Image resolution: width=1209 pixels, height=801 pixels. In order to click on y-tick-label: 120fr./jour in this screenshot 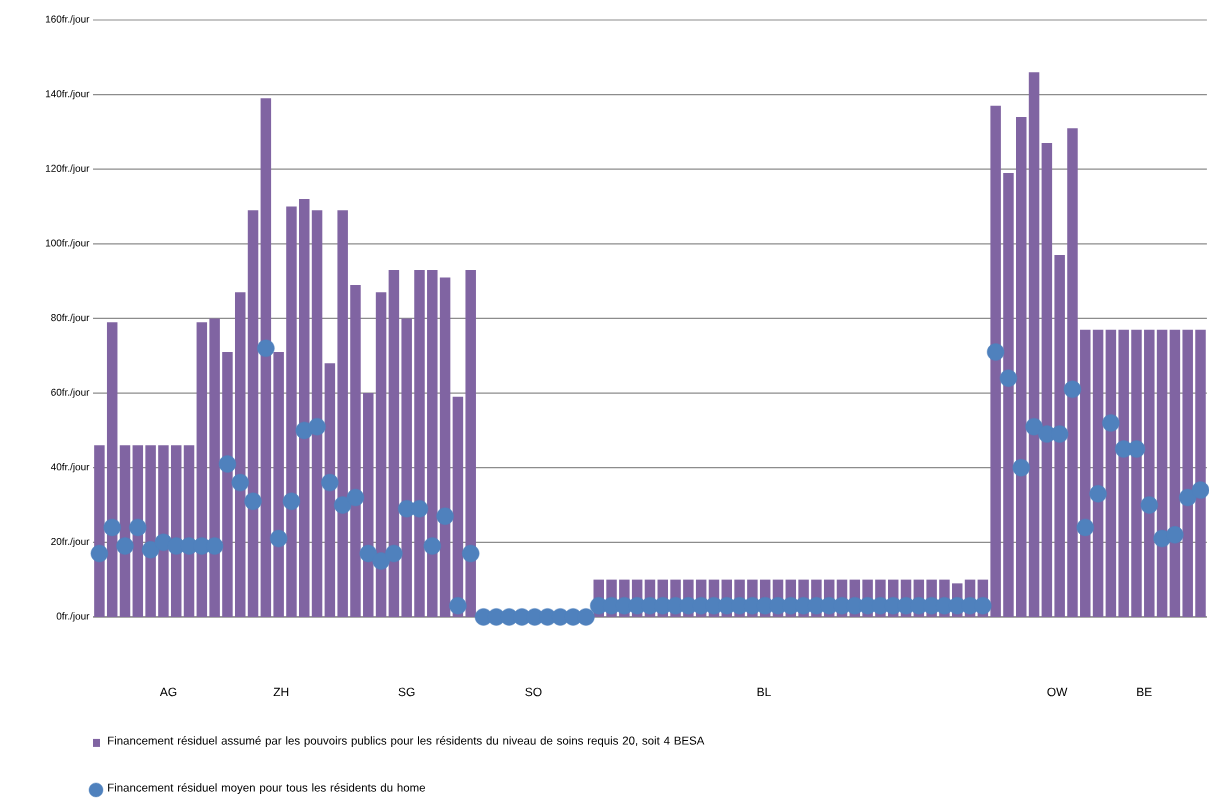, I will do `click(67, 169)`.